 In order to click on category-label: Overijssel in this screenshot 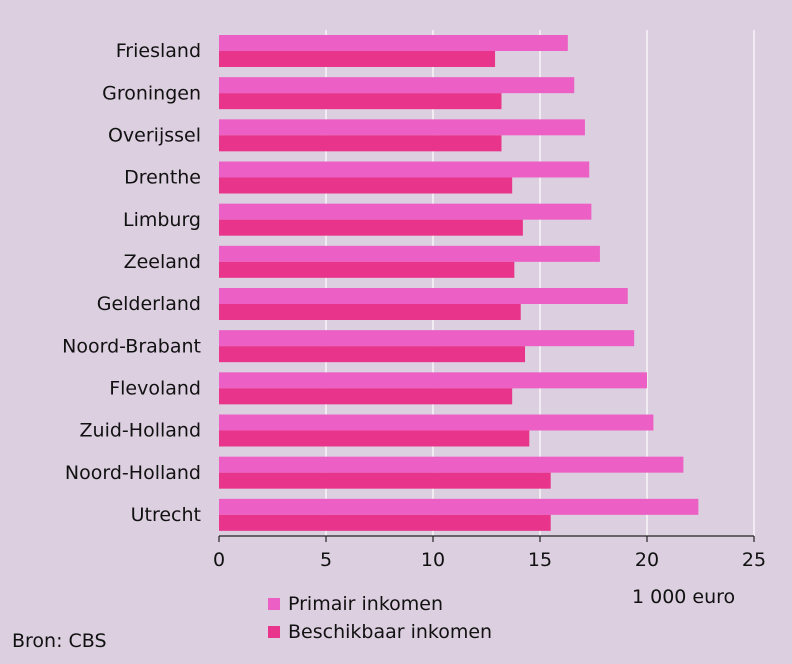, I will do `click(154, 135)`.